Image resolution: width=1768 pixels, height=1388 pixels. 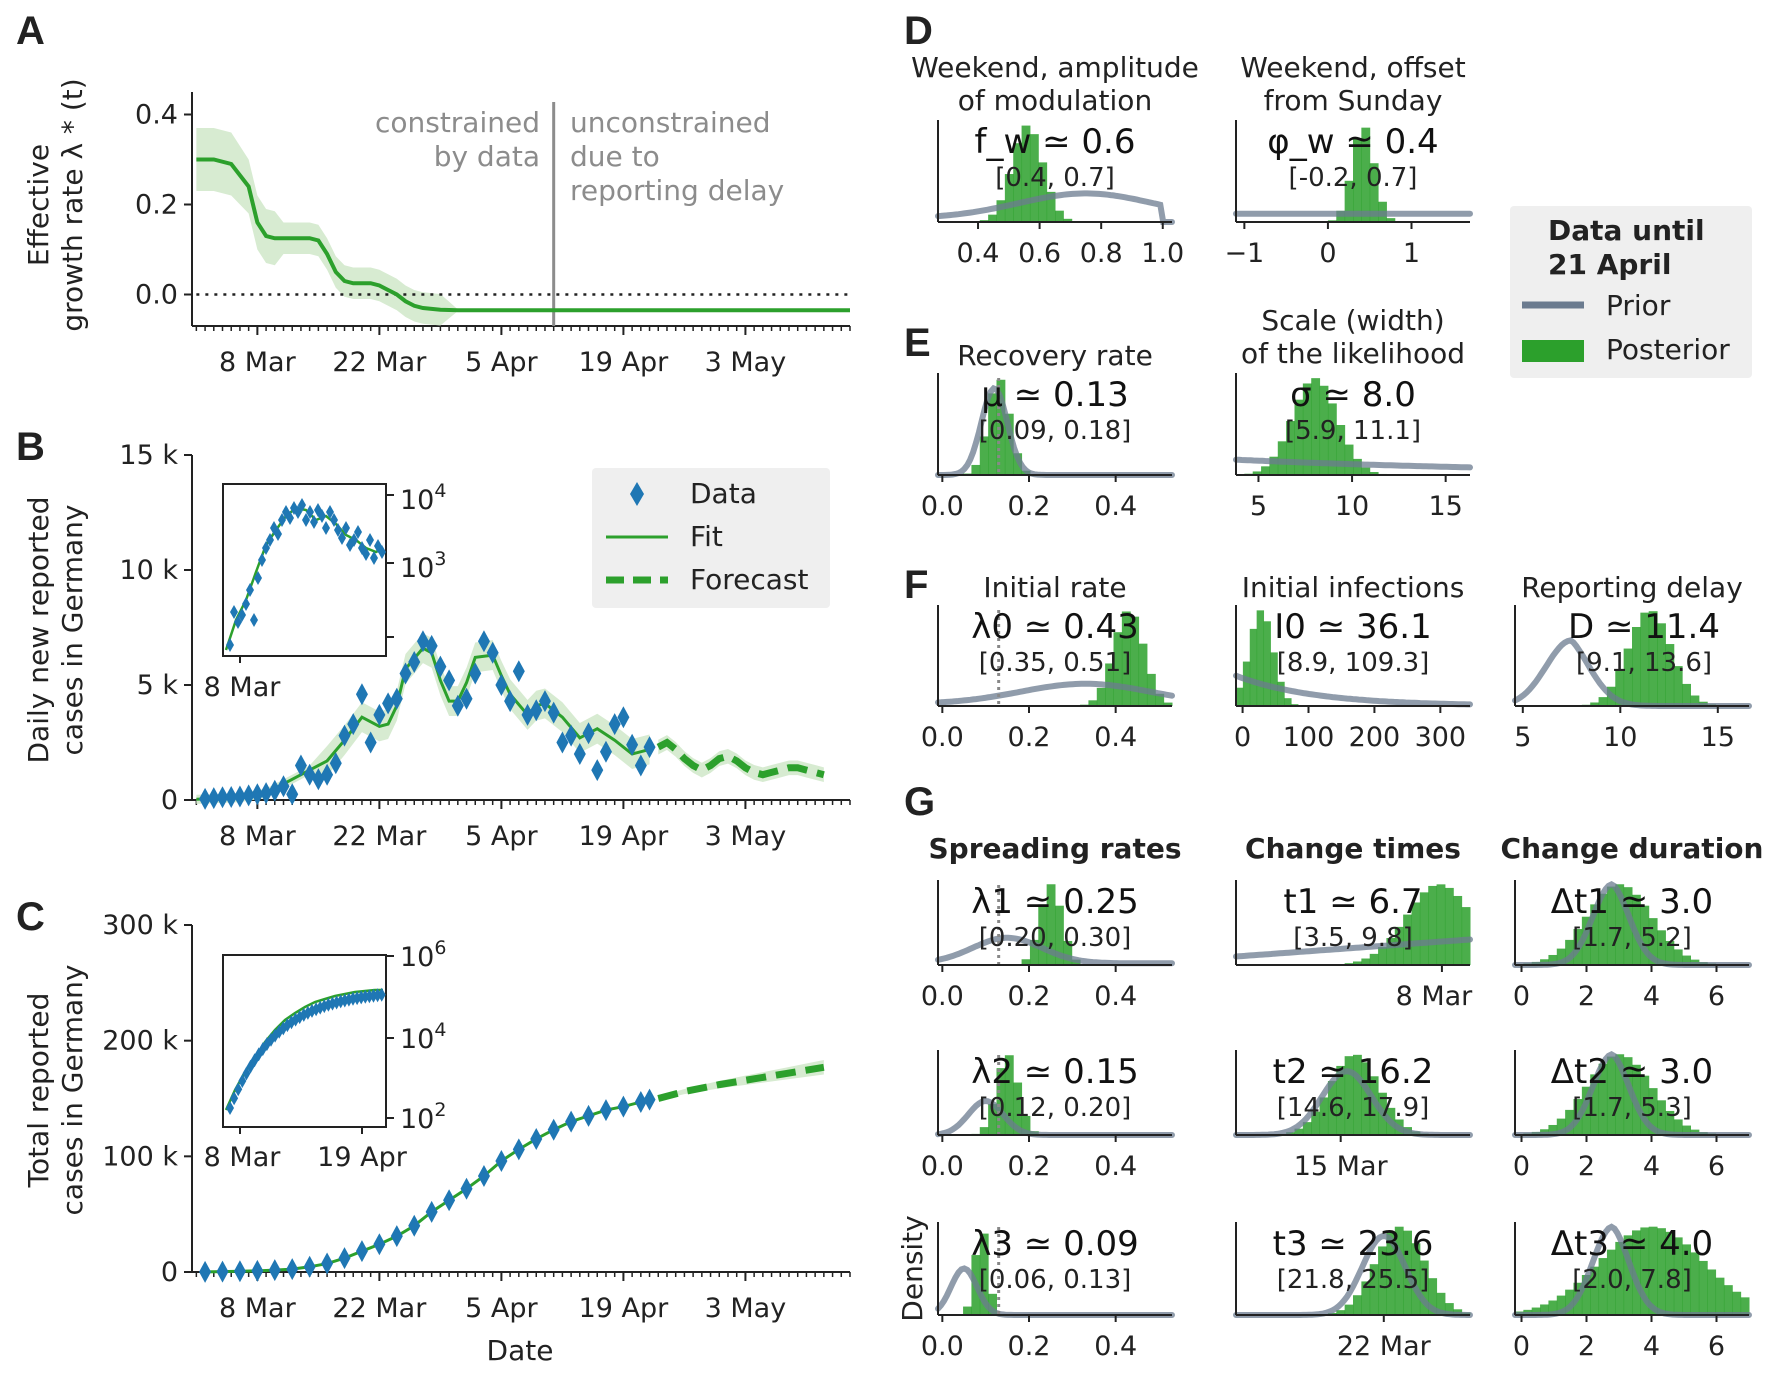 What do you see at coordinates (1435, 996) in the screenshot?
I see `x-tick-label: 8 Mar` at bounding box center [1435, 996].